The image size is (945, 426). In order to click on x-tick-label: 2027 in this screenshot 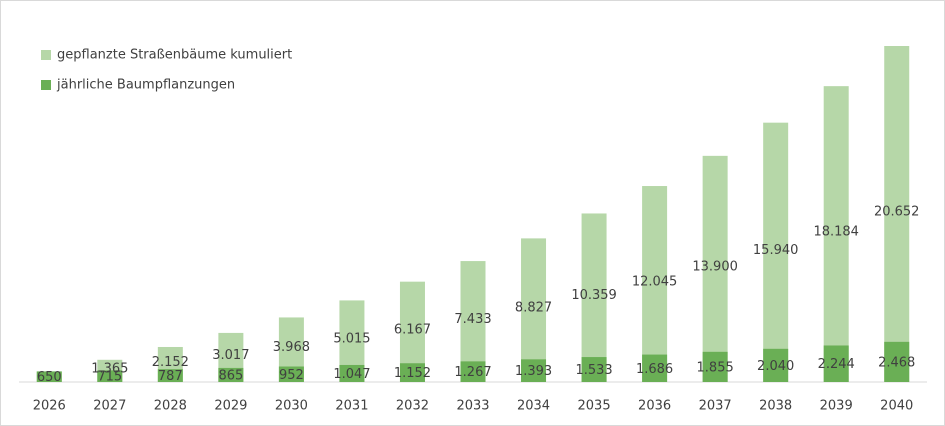, I will do `click(109, 406)`.